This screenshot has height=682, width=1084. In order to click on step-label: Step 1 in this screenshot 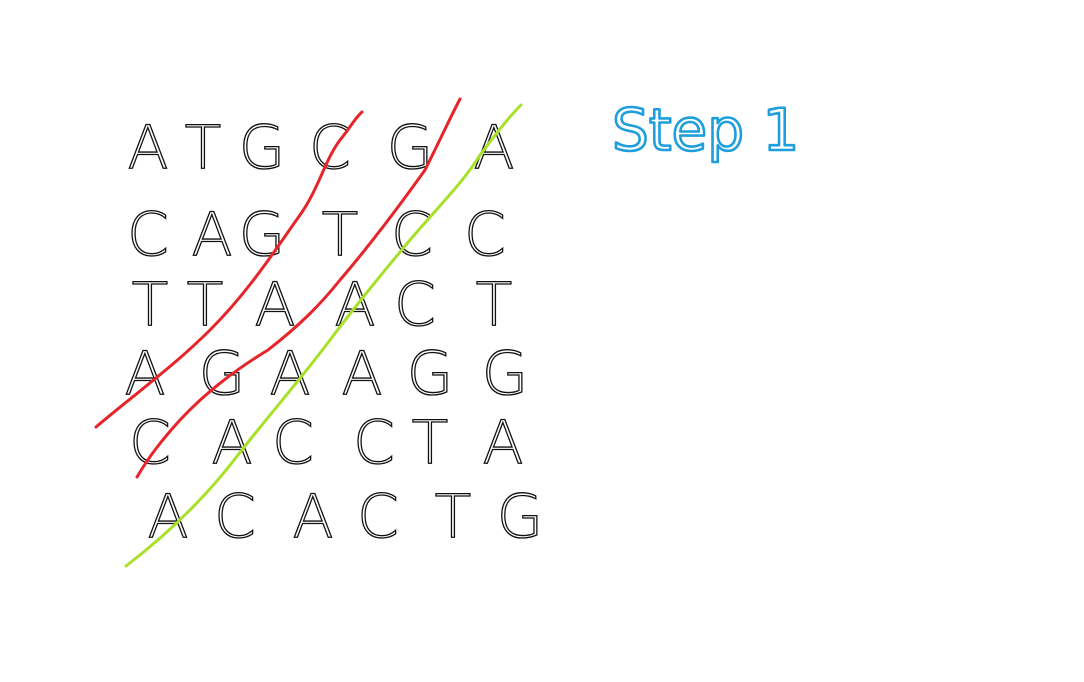, I will do `click(705, 130)`.